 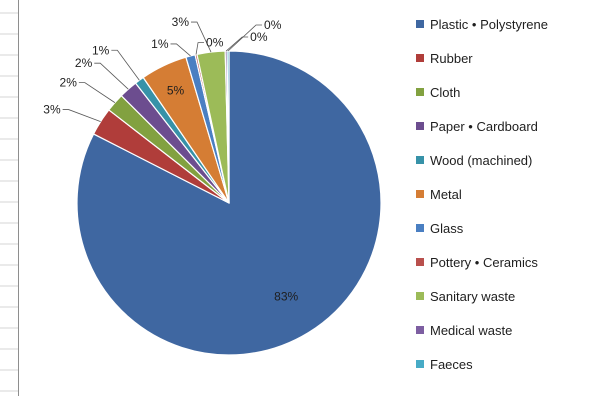 What do you see at coordinates (420, 296) in the screenshot?
I see `legend-swatch-sanitary-waste` at bounding box center [420, 296].